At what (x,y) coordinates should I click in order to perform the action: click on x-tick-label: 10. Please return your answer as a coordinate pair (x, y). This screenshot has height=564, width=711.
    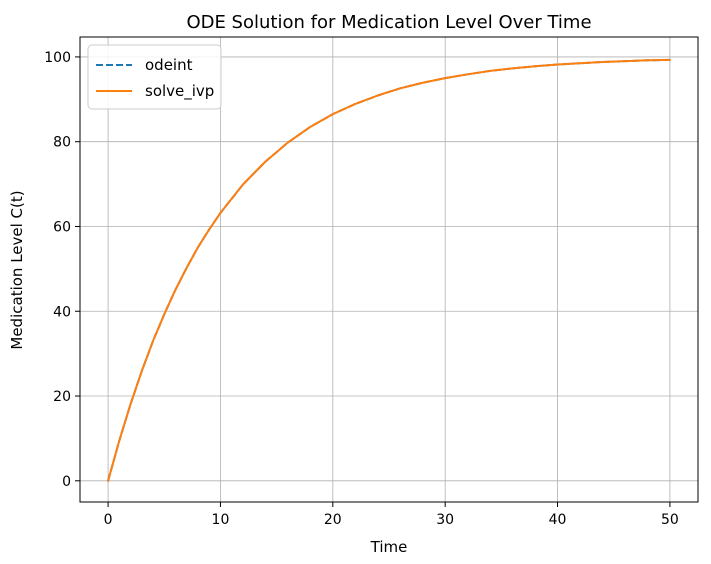
    Looking at the image, I should click on (221, 520).